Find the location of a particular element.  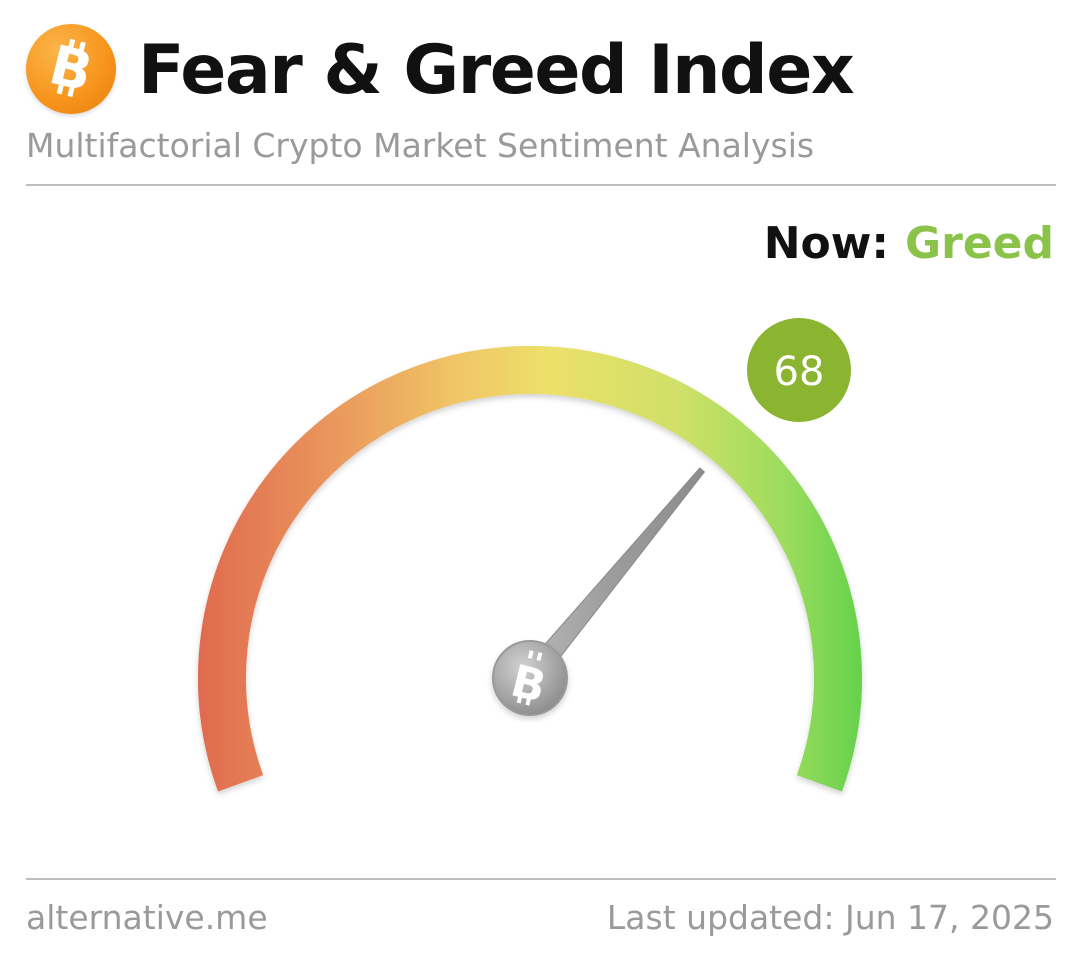

last-updated: Last updated: Jun 17, 2025 is located at coordinates (830, 917).